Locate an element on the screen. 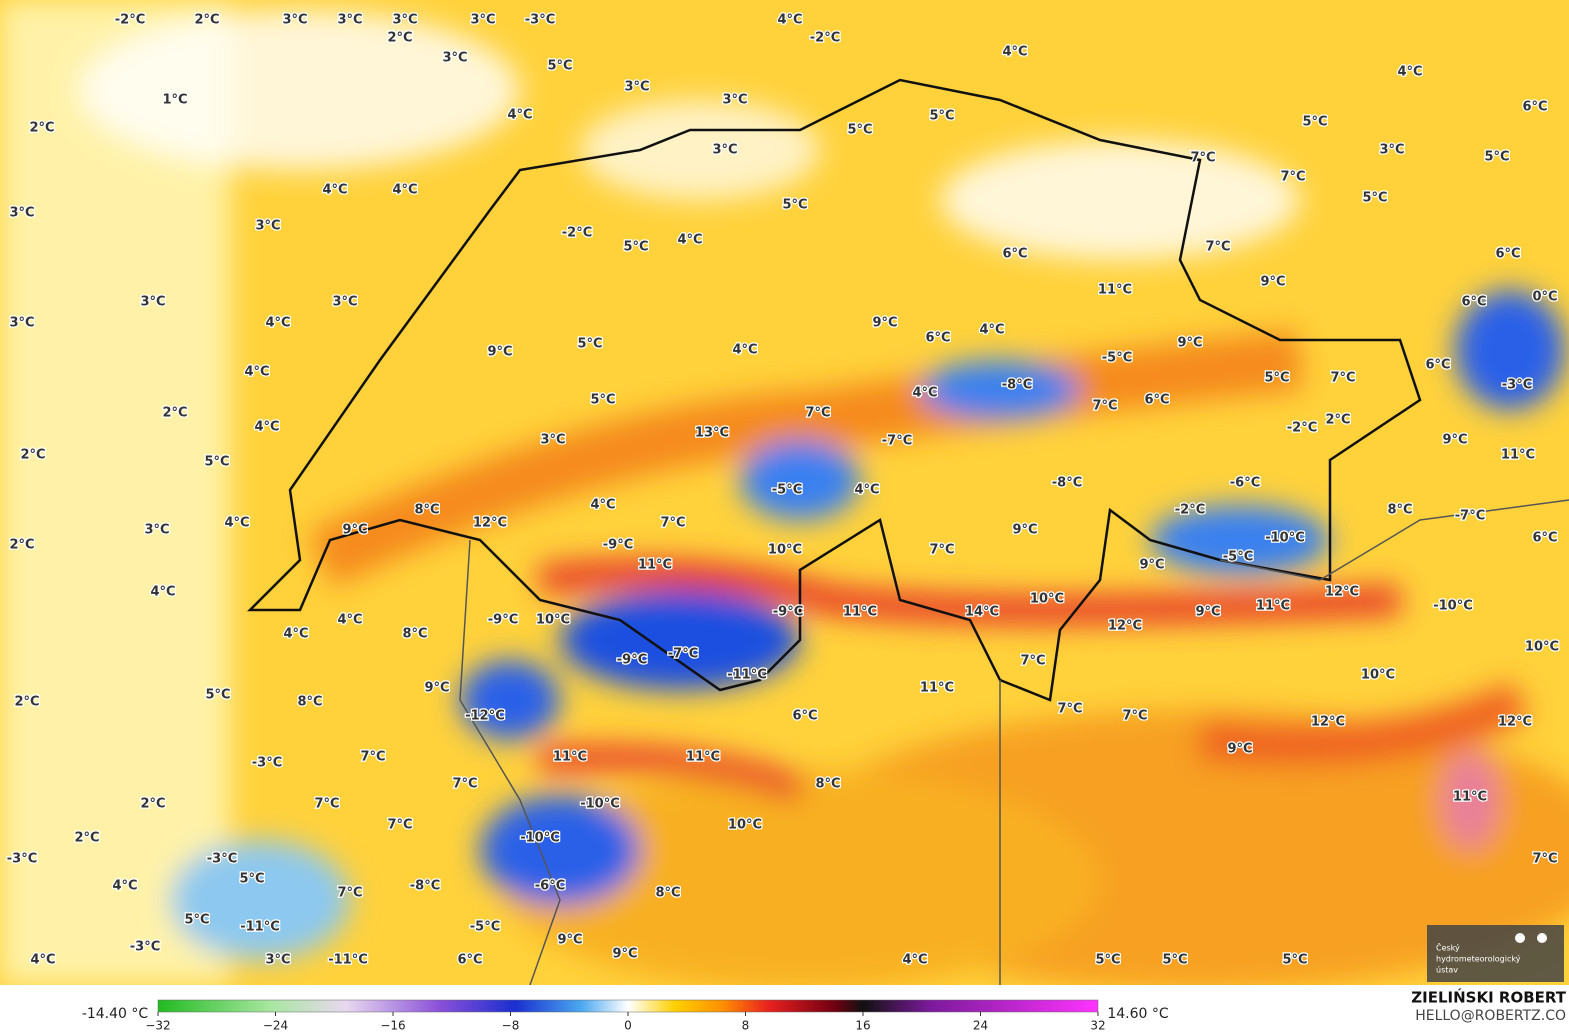  temperature-label: -8°C is located at coordinates (1067, 483).